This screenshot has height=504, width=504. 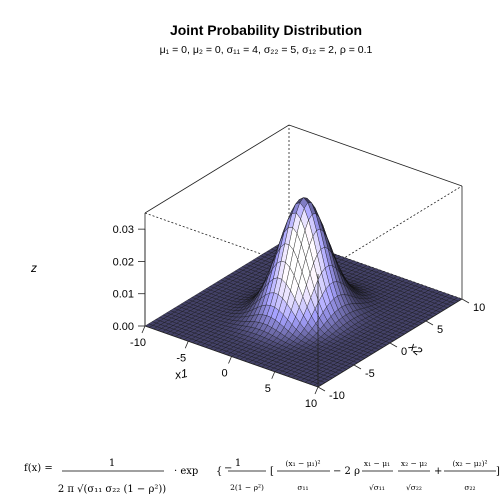 What do you see at coordinates (311, 404) in the screenshot?
I see `x-tick-label: 10` at bounding box center [311, 404].